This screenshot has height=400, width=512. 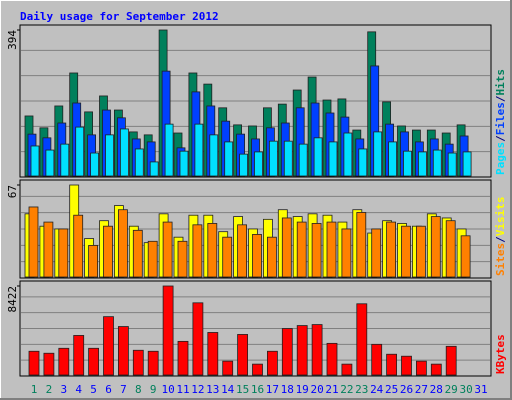 What do you see at coordinates (257, 389) in the screenshot?
I see `x-tick-label: 16` at bounding box center [257, 389].